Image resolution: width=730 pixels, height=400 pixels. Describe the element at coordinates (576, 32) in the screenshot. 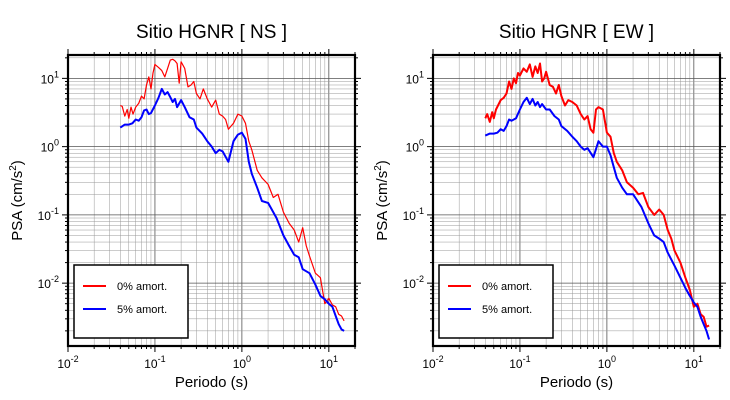

I see `chart-title: Sitio HGNR [ EW ]` at that location.